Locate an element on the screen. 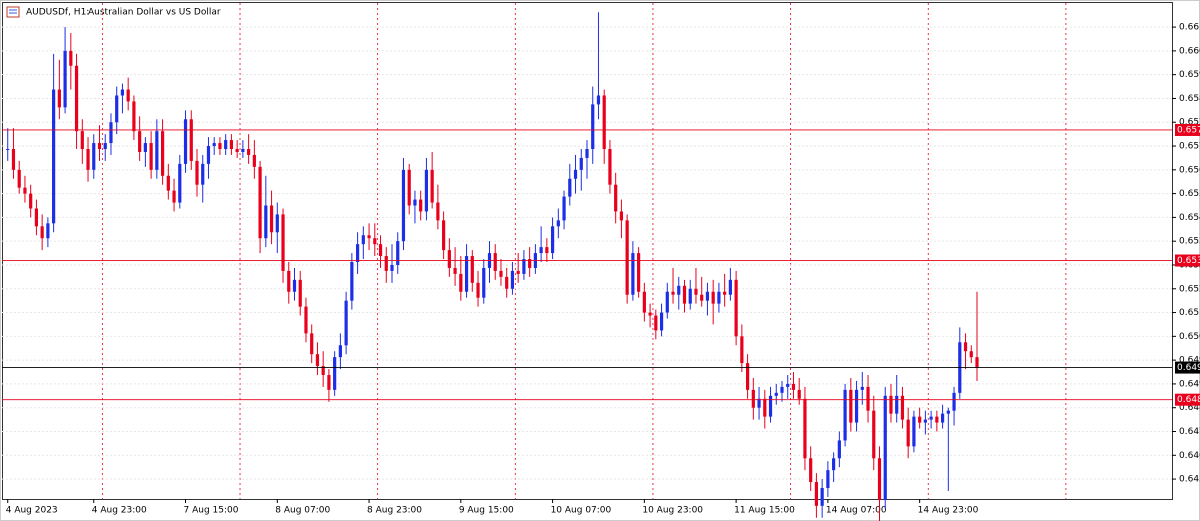  y-tick-label: 0.64830 is located at coordinates (1189, 408).